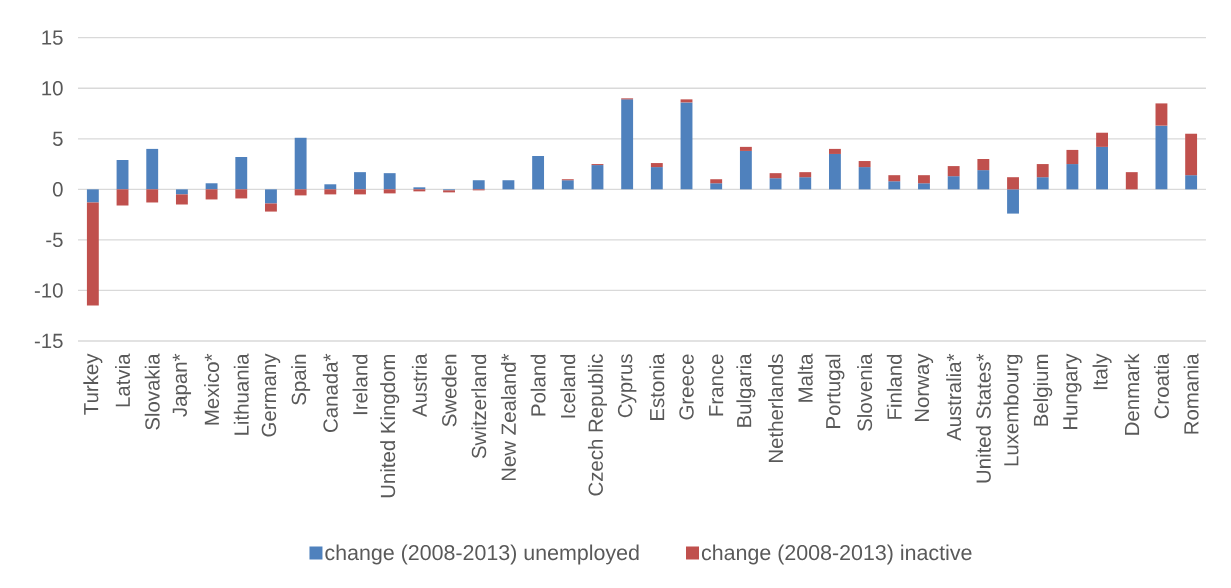  I want to click on x-tick-label: Estonia, so click(657, 386).